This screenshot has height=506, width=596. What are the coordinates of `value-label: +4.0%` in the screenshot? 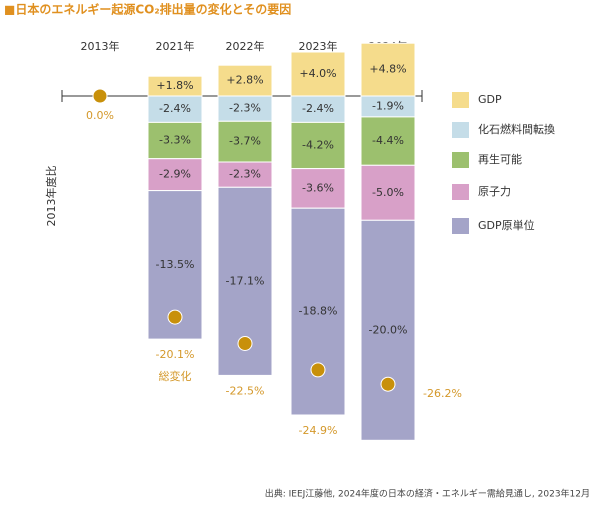 It's located at (317, 73).